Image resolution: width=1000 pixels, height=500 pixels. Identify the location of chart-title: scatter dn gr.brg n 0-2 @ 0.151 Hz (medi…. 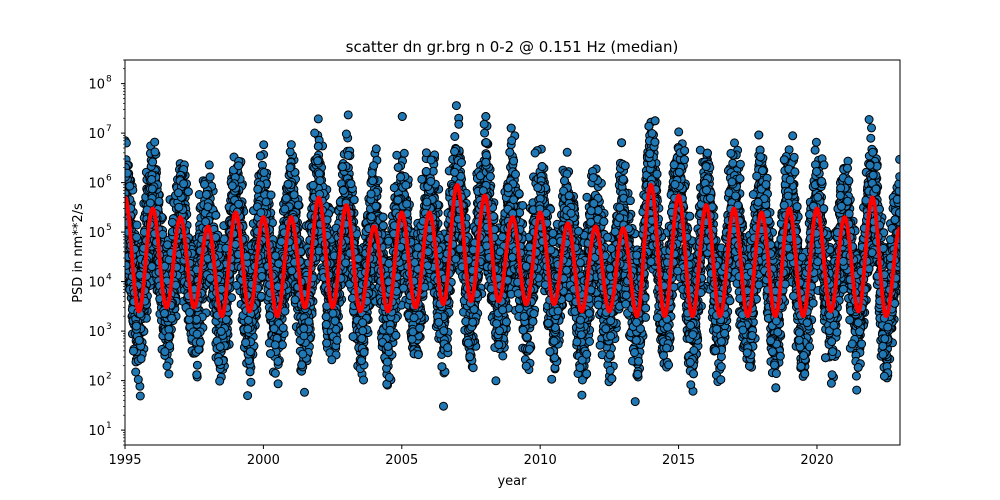
(512, 47).